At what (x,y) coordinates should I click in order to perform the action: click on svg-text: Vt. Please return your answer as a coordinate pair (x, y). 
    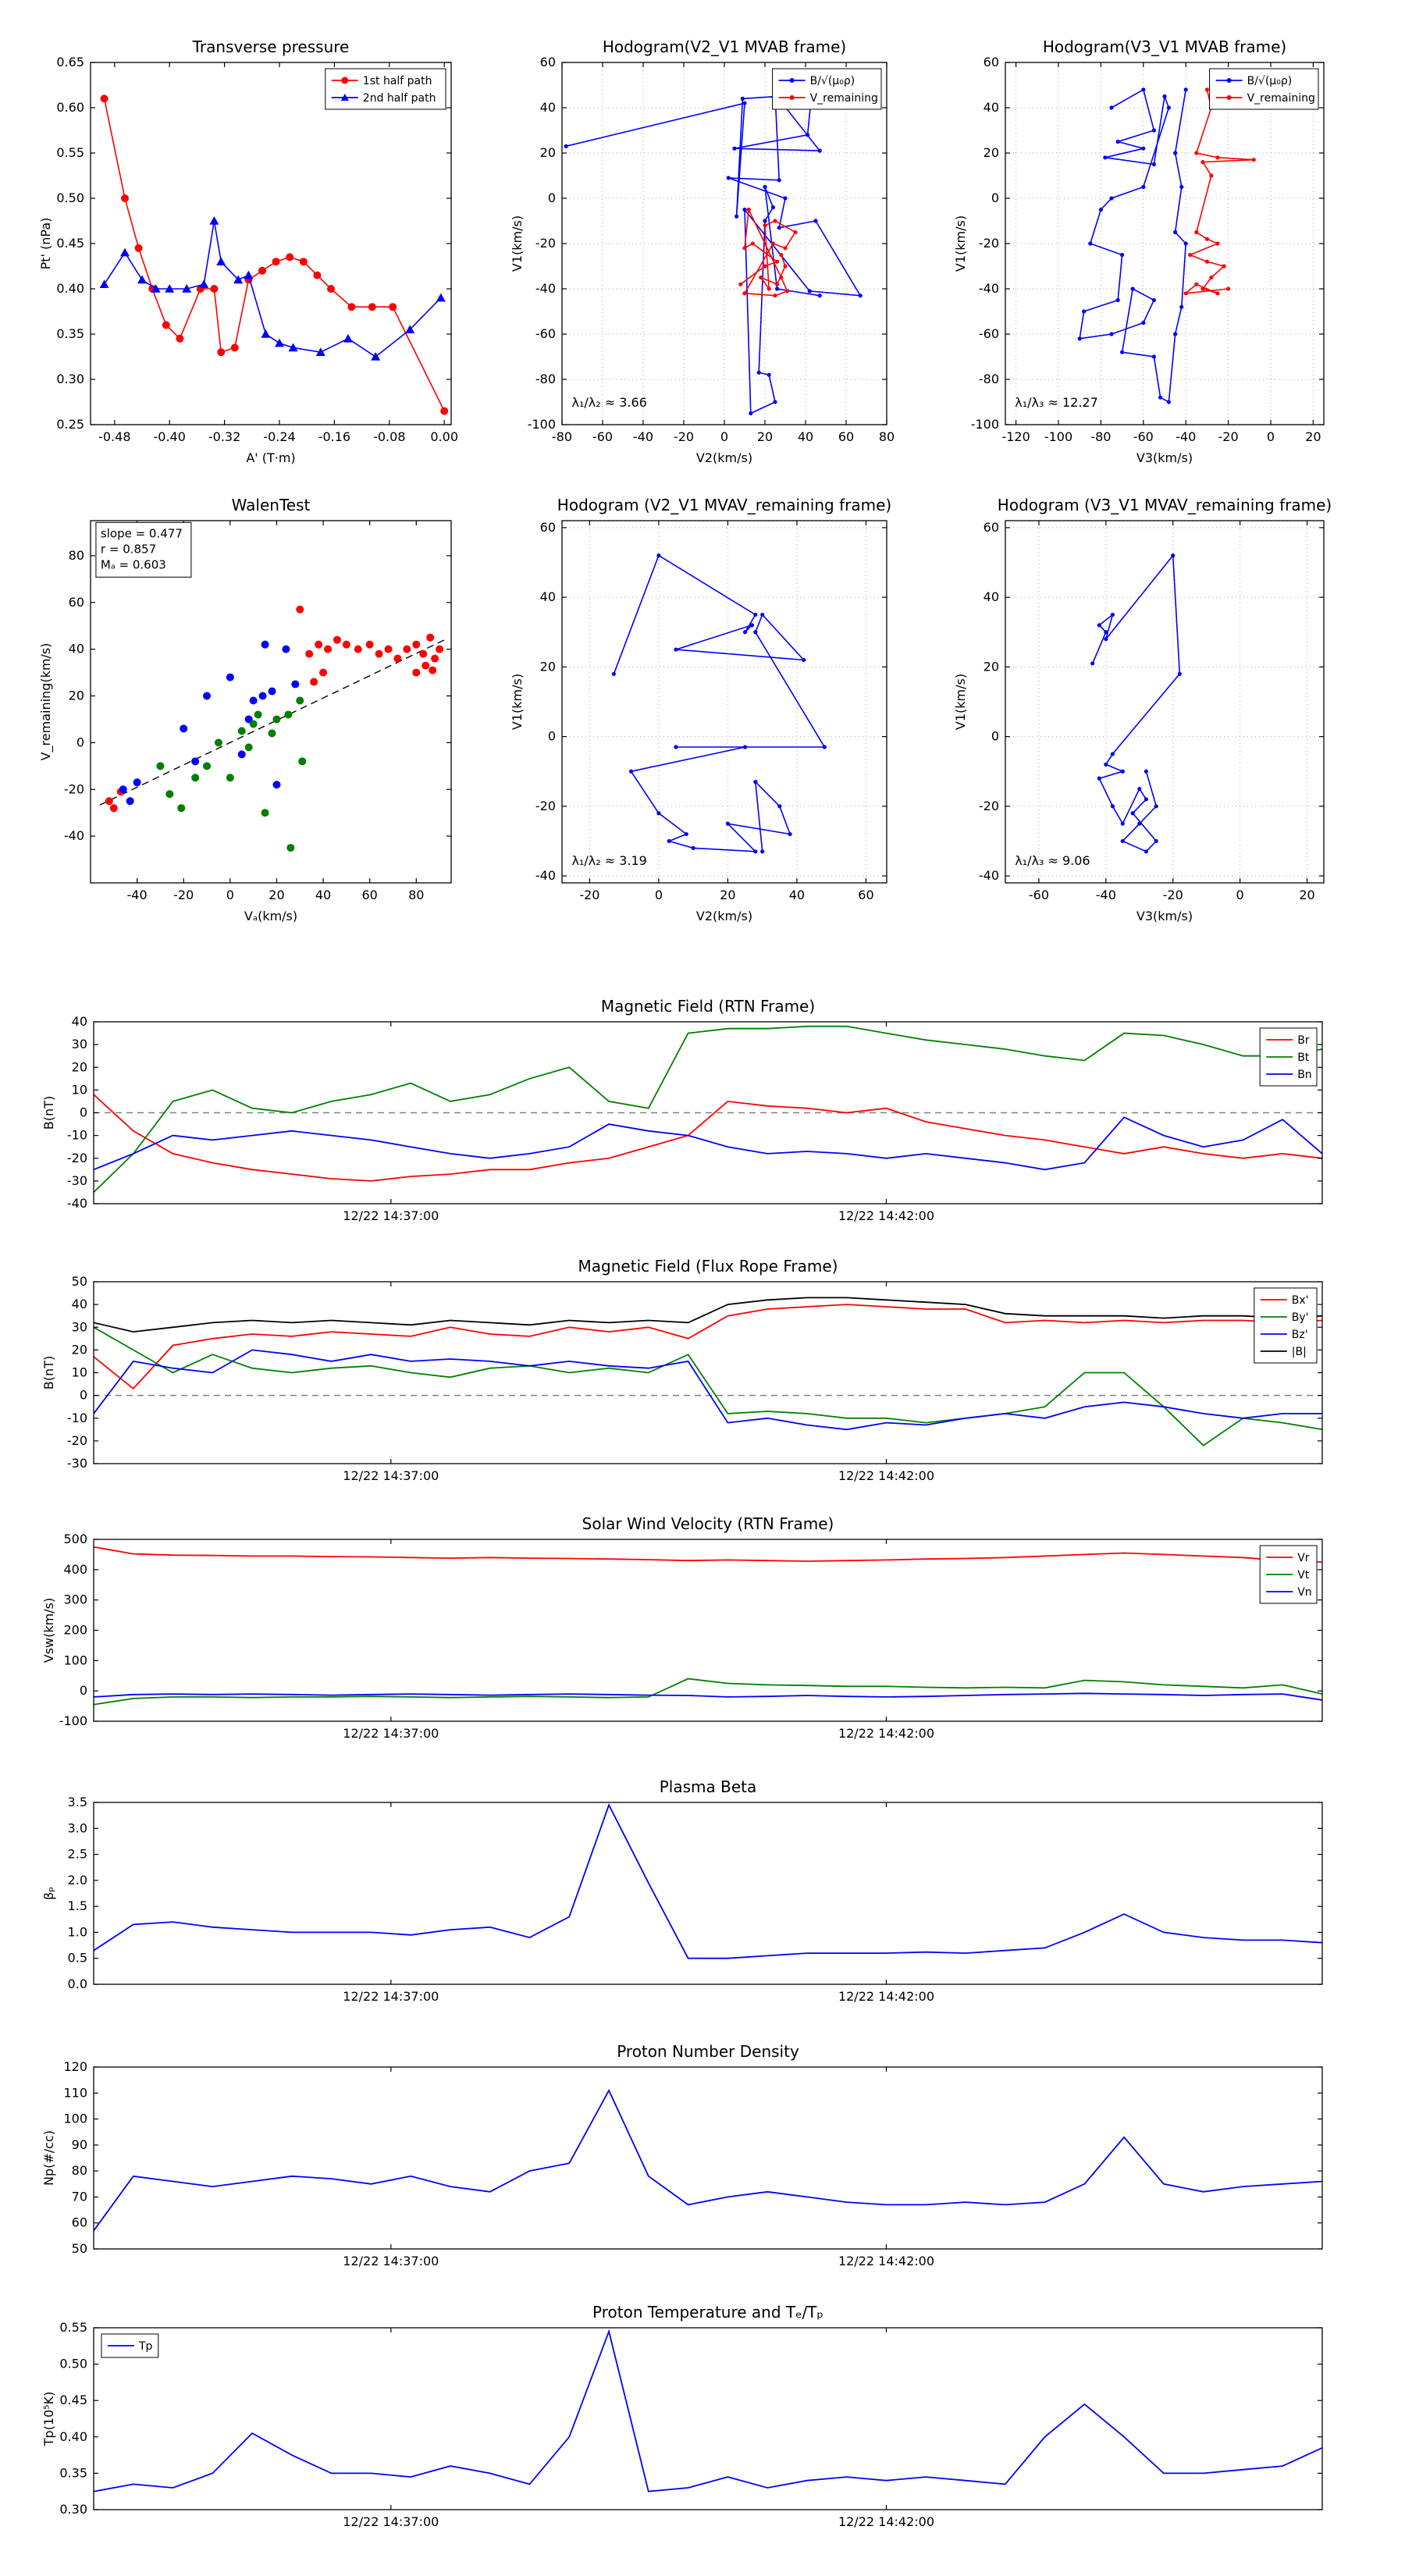
    Looking at the image, I should click on (1303, 1575).